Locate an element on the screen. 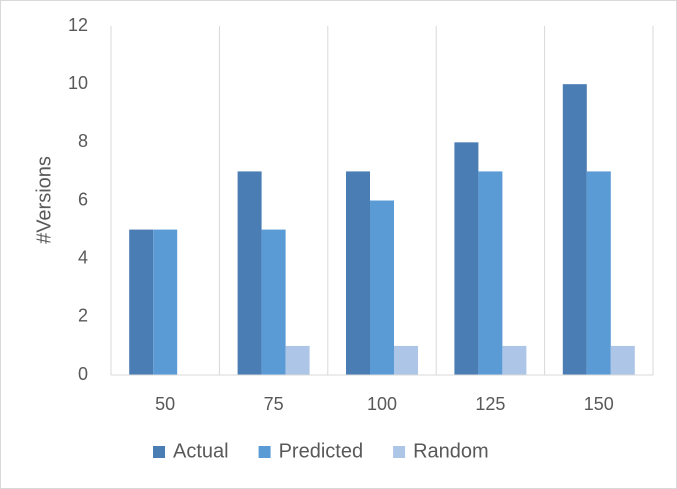  x-tick-label: 150 is located at coordinates (599, 404).